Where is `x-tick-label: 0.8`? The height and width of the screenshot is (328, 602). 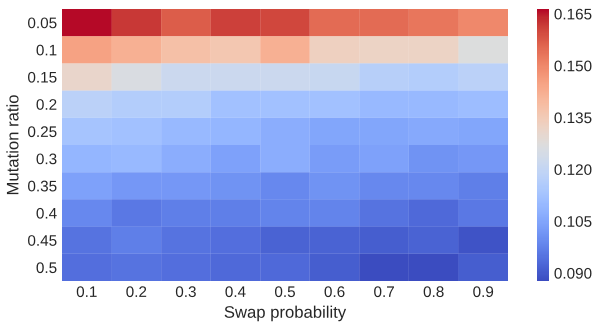
x-tick-label: 0.8 is located at coordinates (434, 292).